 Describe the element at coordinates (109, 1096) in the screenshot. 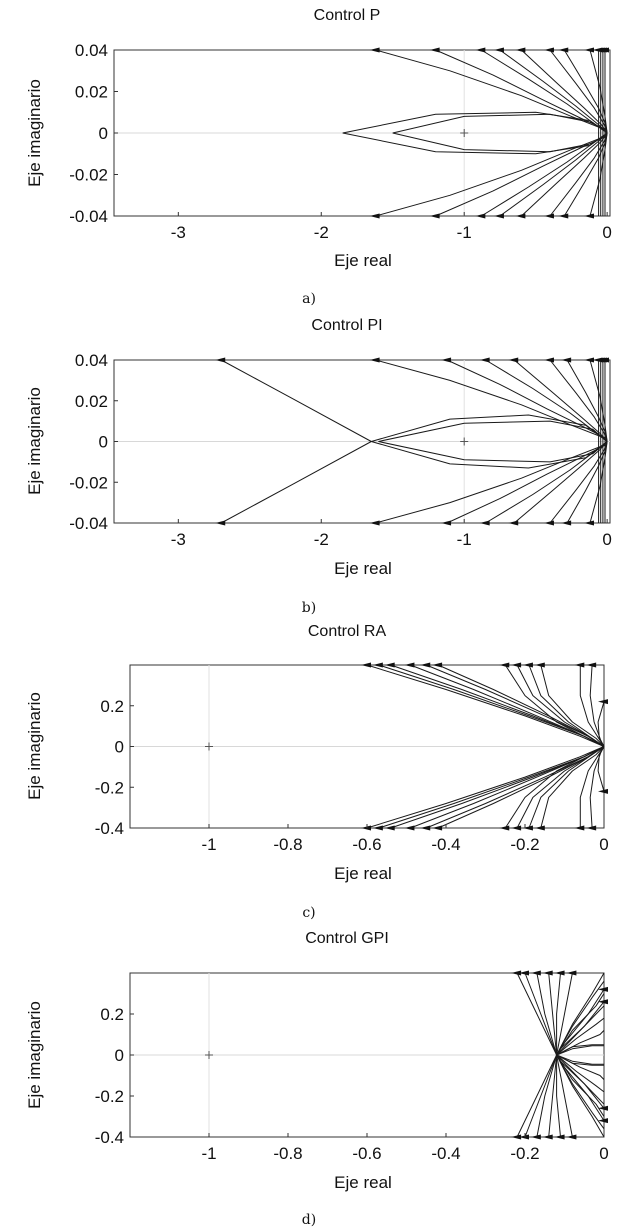

I see `y-tick-label: -0.2` at that location.